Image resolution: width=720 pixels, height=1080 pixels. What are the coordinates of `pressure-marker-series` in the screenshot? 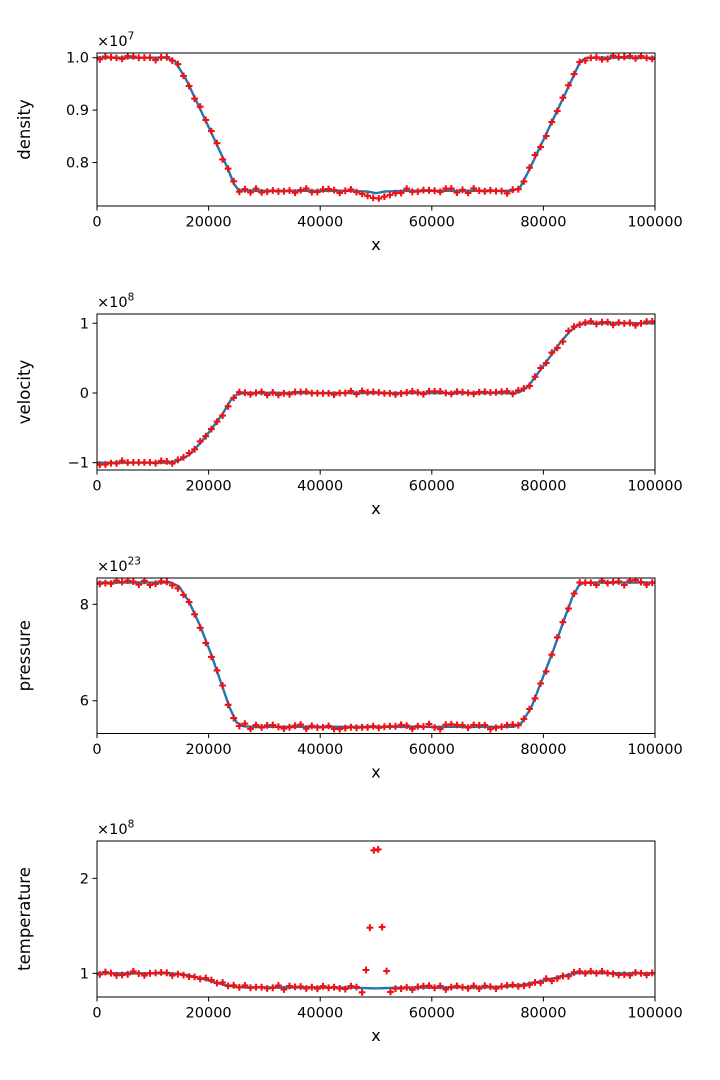 It's located at (376, 655).